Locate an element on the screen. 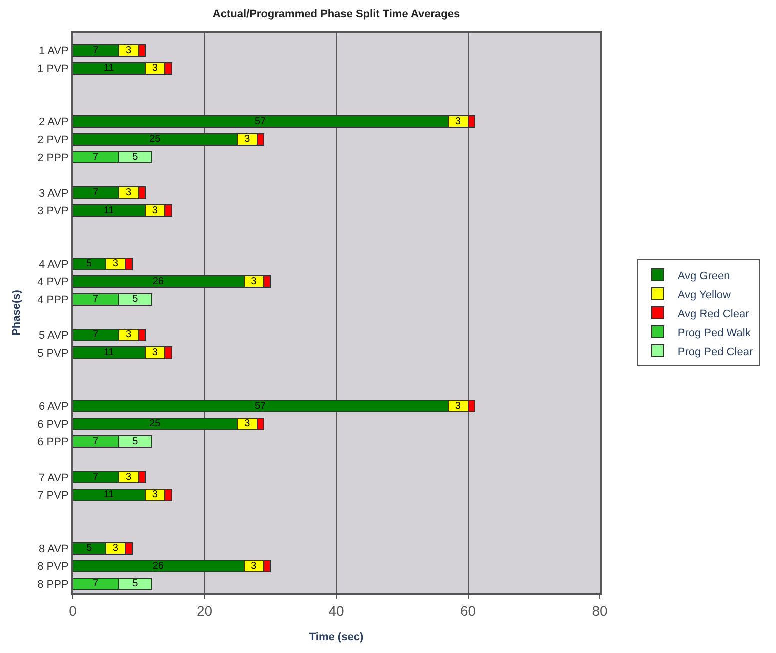 The image size is (776, 653). x-tick-label: 60 is located at coordinates (468, 610).